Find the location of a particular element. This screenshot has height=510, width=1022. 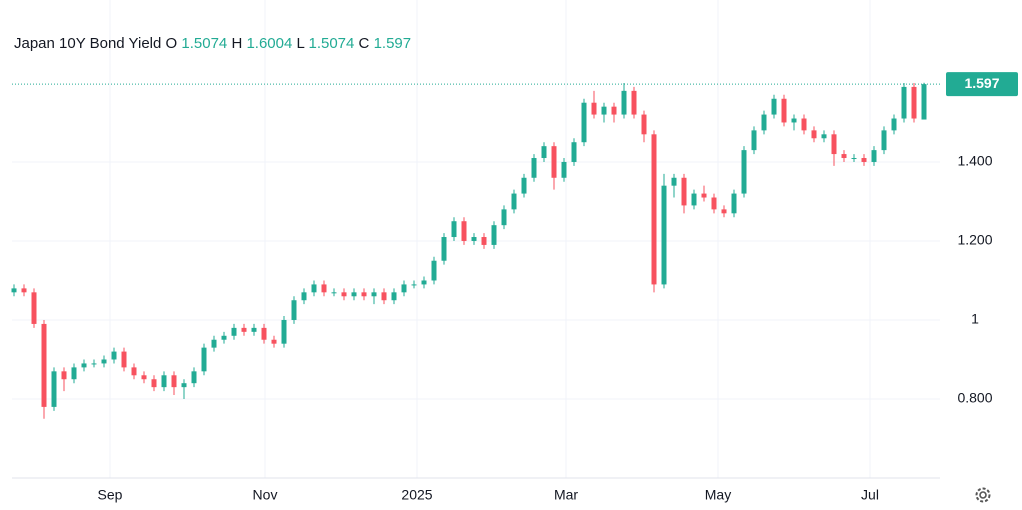

header-item: 1.5074 is located at coordinates (204, 43).